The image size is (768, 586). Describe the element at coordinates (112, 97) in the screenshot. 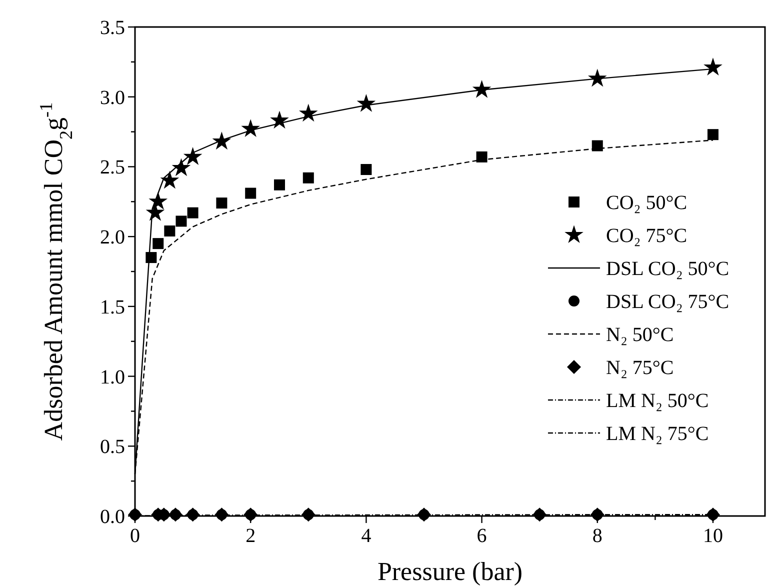

I see `y-tick-label: 3.0` at that location.